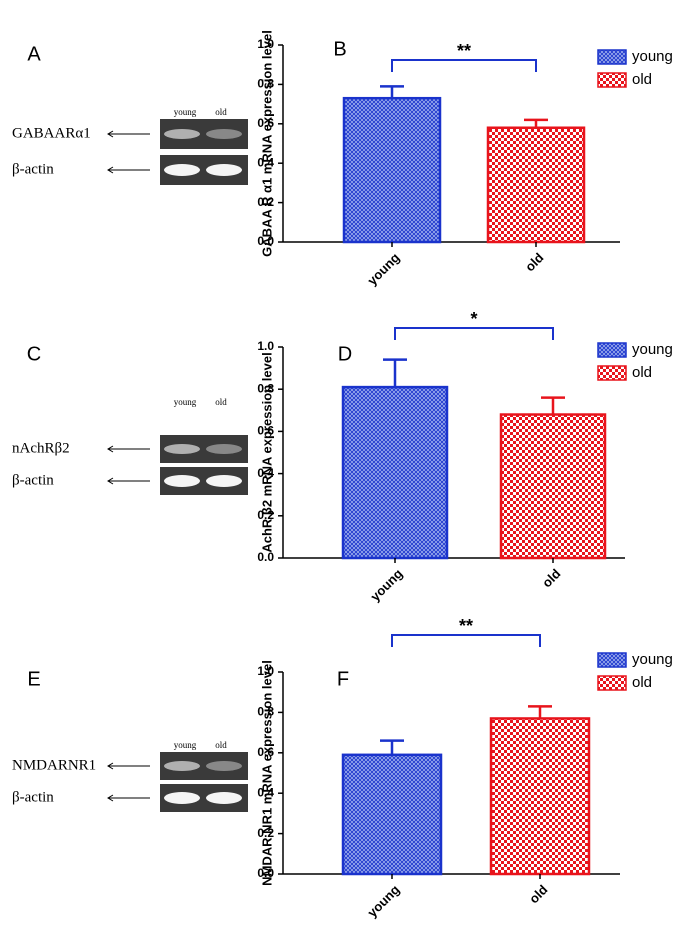 Image resolution: width=679 pixels, height=941 pixels. What do you see at coordinates (473, 319) in the screenshot?
I see `significance-label: *` at bounding box center [473, 319].